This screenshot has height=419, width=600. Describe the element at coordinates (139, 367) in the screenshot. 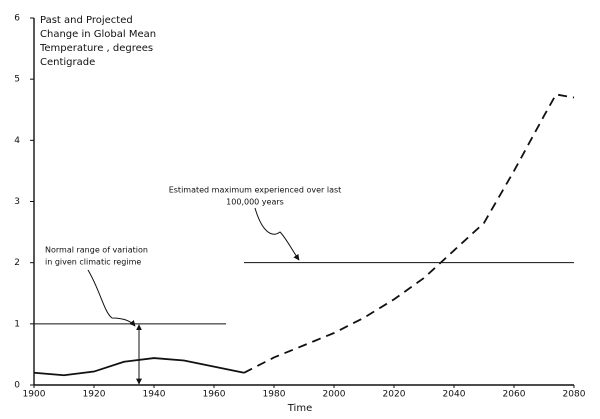

I see `data-line` at that location.